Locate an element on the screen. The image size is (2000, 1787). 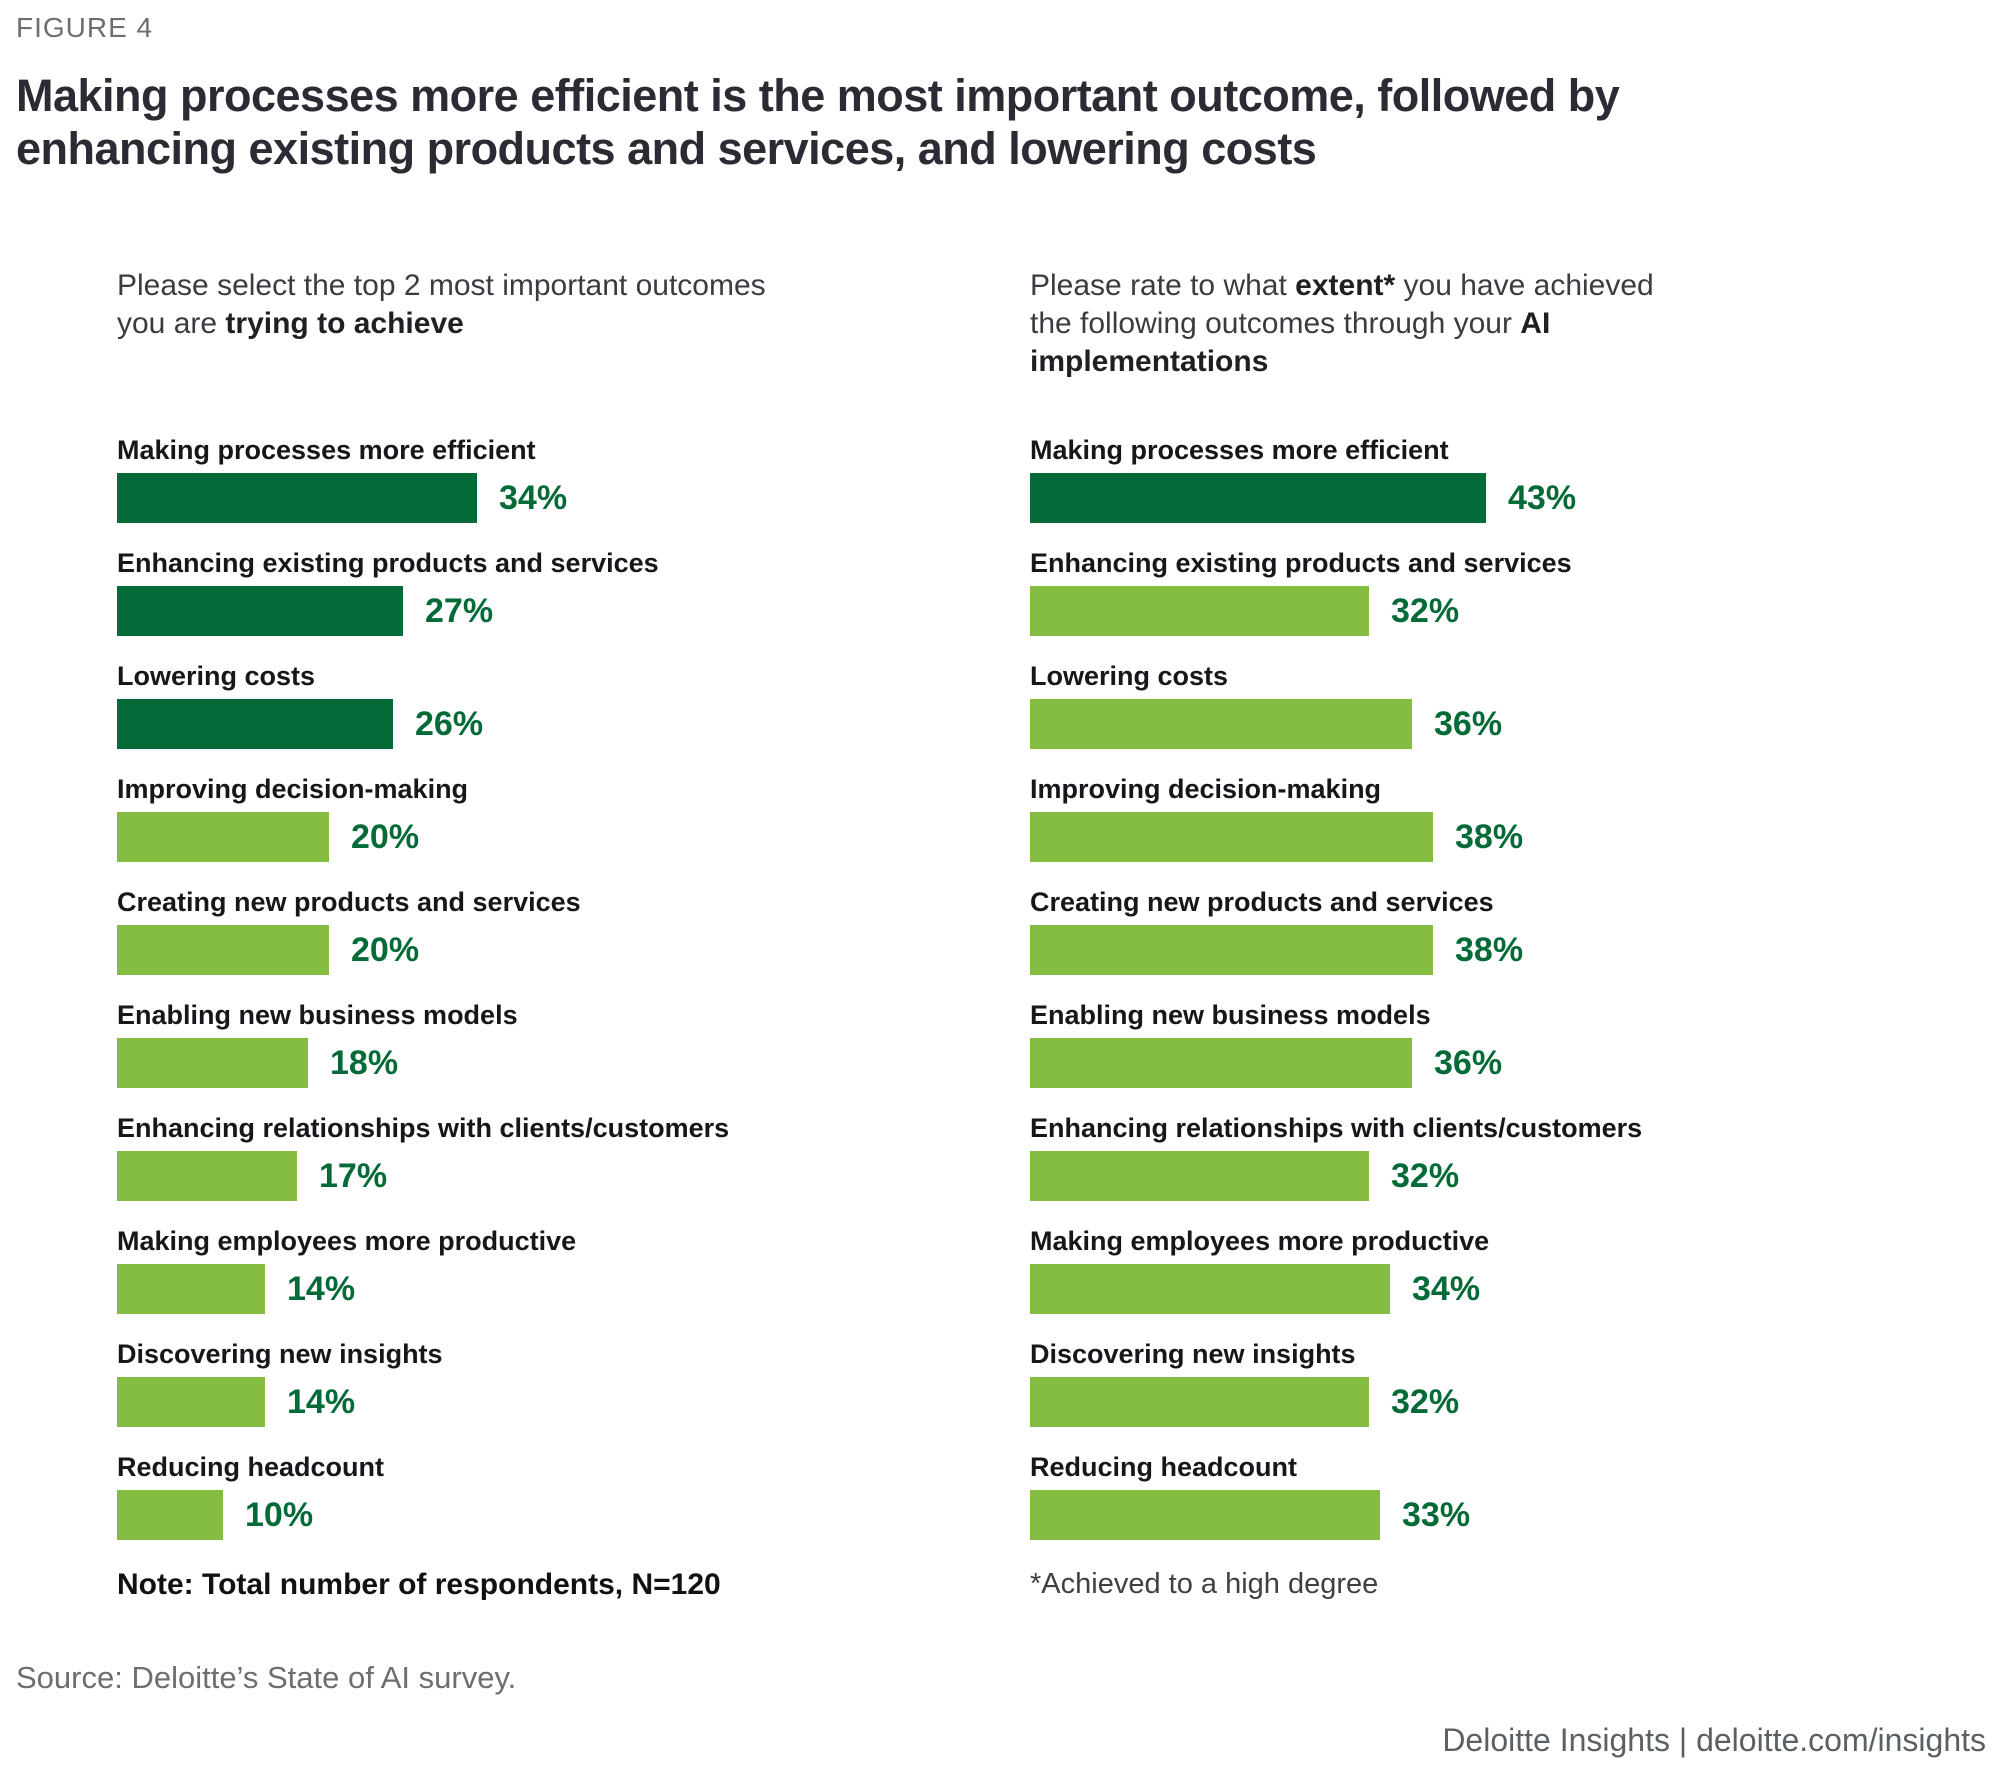
bar-value: 27% is located at coordinates (459, 610).